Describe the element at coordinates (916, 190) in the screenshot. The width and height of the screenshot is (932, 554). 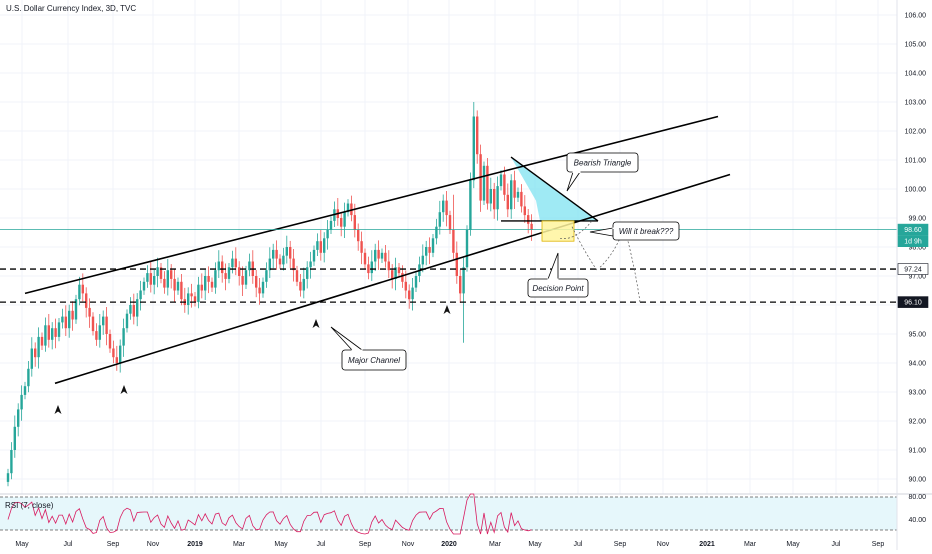
I see `y-tick-label: 100.00` at that location.